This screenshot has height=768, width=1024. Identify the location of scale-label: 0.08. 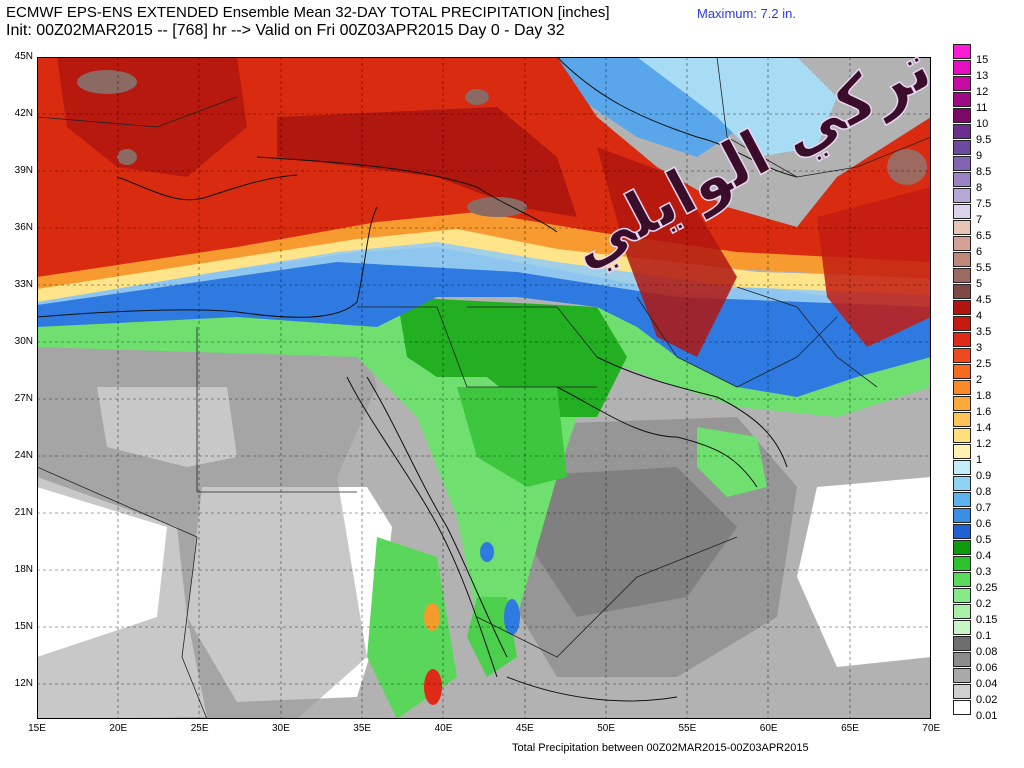
(987, 652).